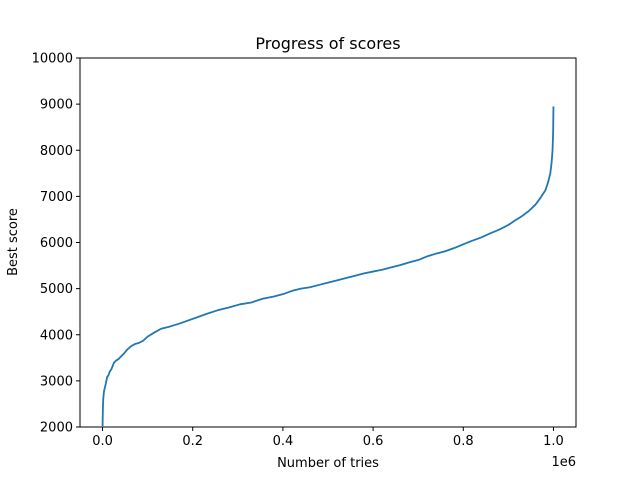 The height and width of the screenshot is (480, 640). What do you see at coordinates (553, 441) in the screenshot?
I see `x-tick-label: 1.0` at bounding box center [553, 441].